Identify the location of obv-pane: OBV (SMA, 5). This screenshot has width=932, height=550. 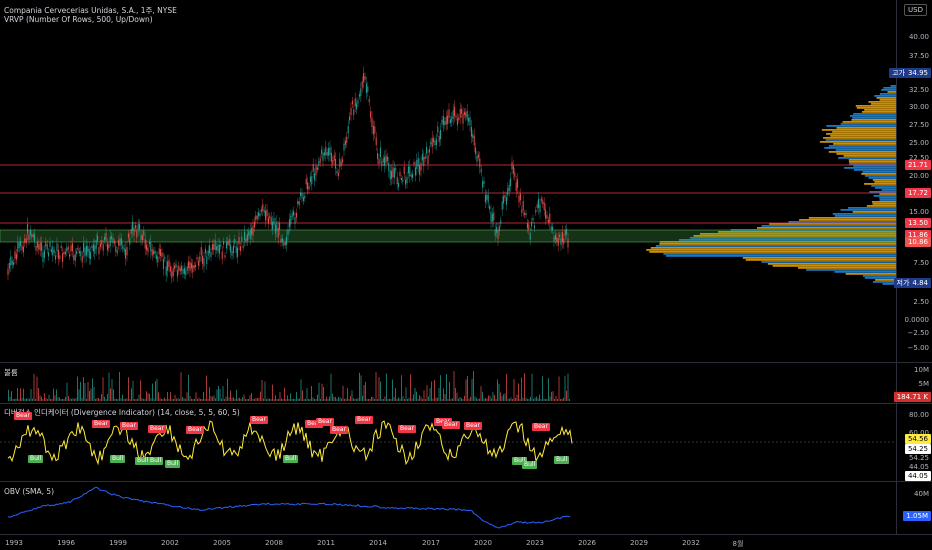
(448, 508).